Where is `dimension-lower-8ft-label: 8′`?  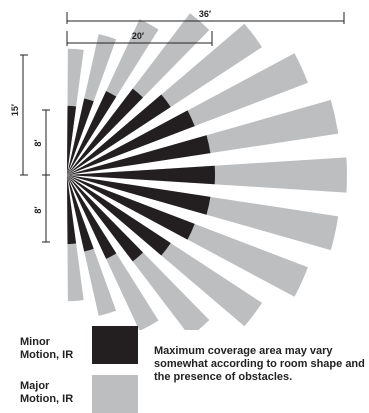
dimension-lower-8ft-label: 8′ is located at coordinates (38, 209).